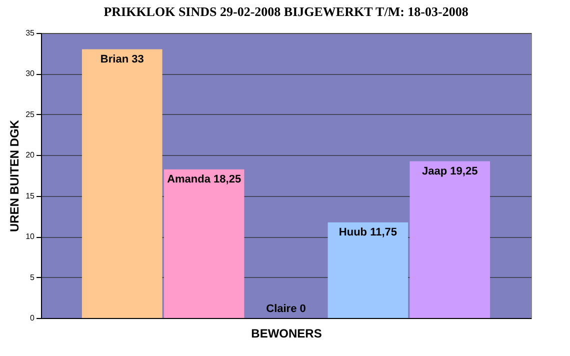  I want to click on data-label: Amanda 18,25, so click(204, 179).